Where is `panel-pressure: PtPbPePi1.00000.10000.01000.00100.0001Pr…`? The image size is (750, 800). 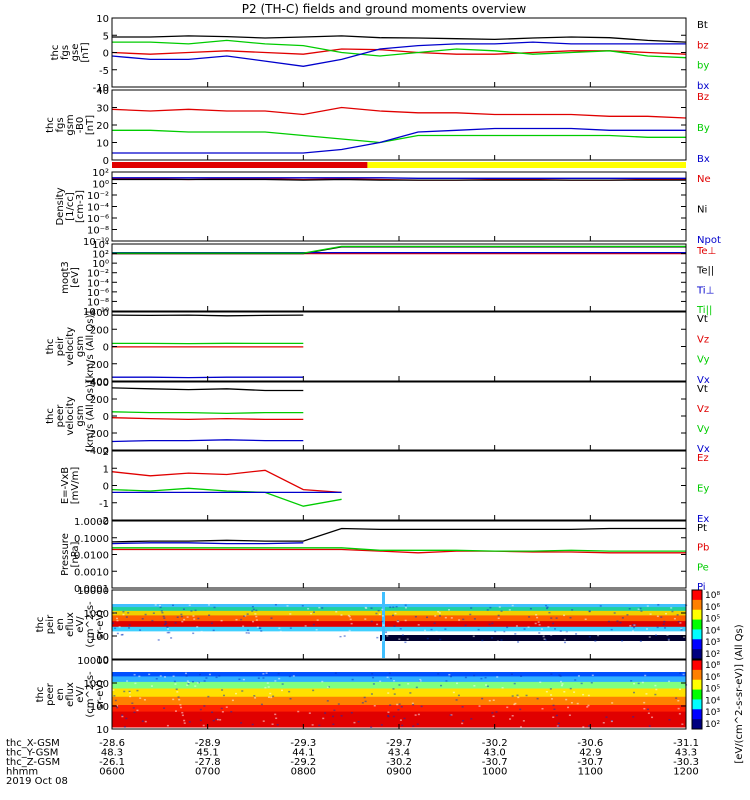 panel-pressure: PtPbPePi1.00000.10000.01000.00100.0001Pr… is located at coordinates (384, 556).